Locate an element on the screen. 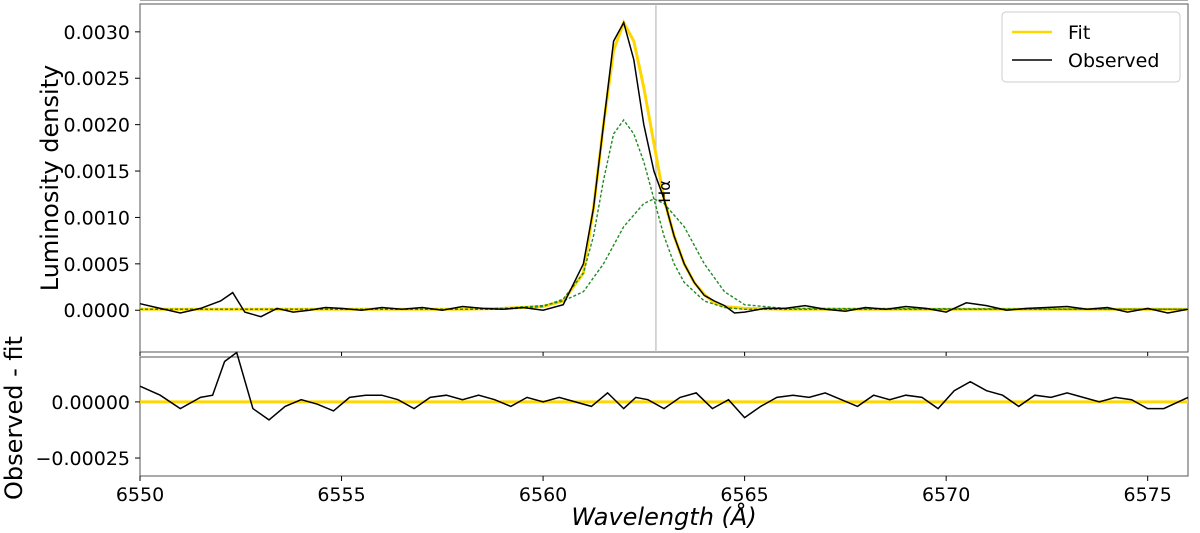  residual-y-axis-label: Observed - fit is located at coordinates (14, 418).